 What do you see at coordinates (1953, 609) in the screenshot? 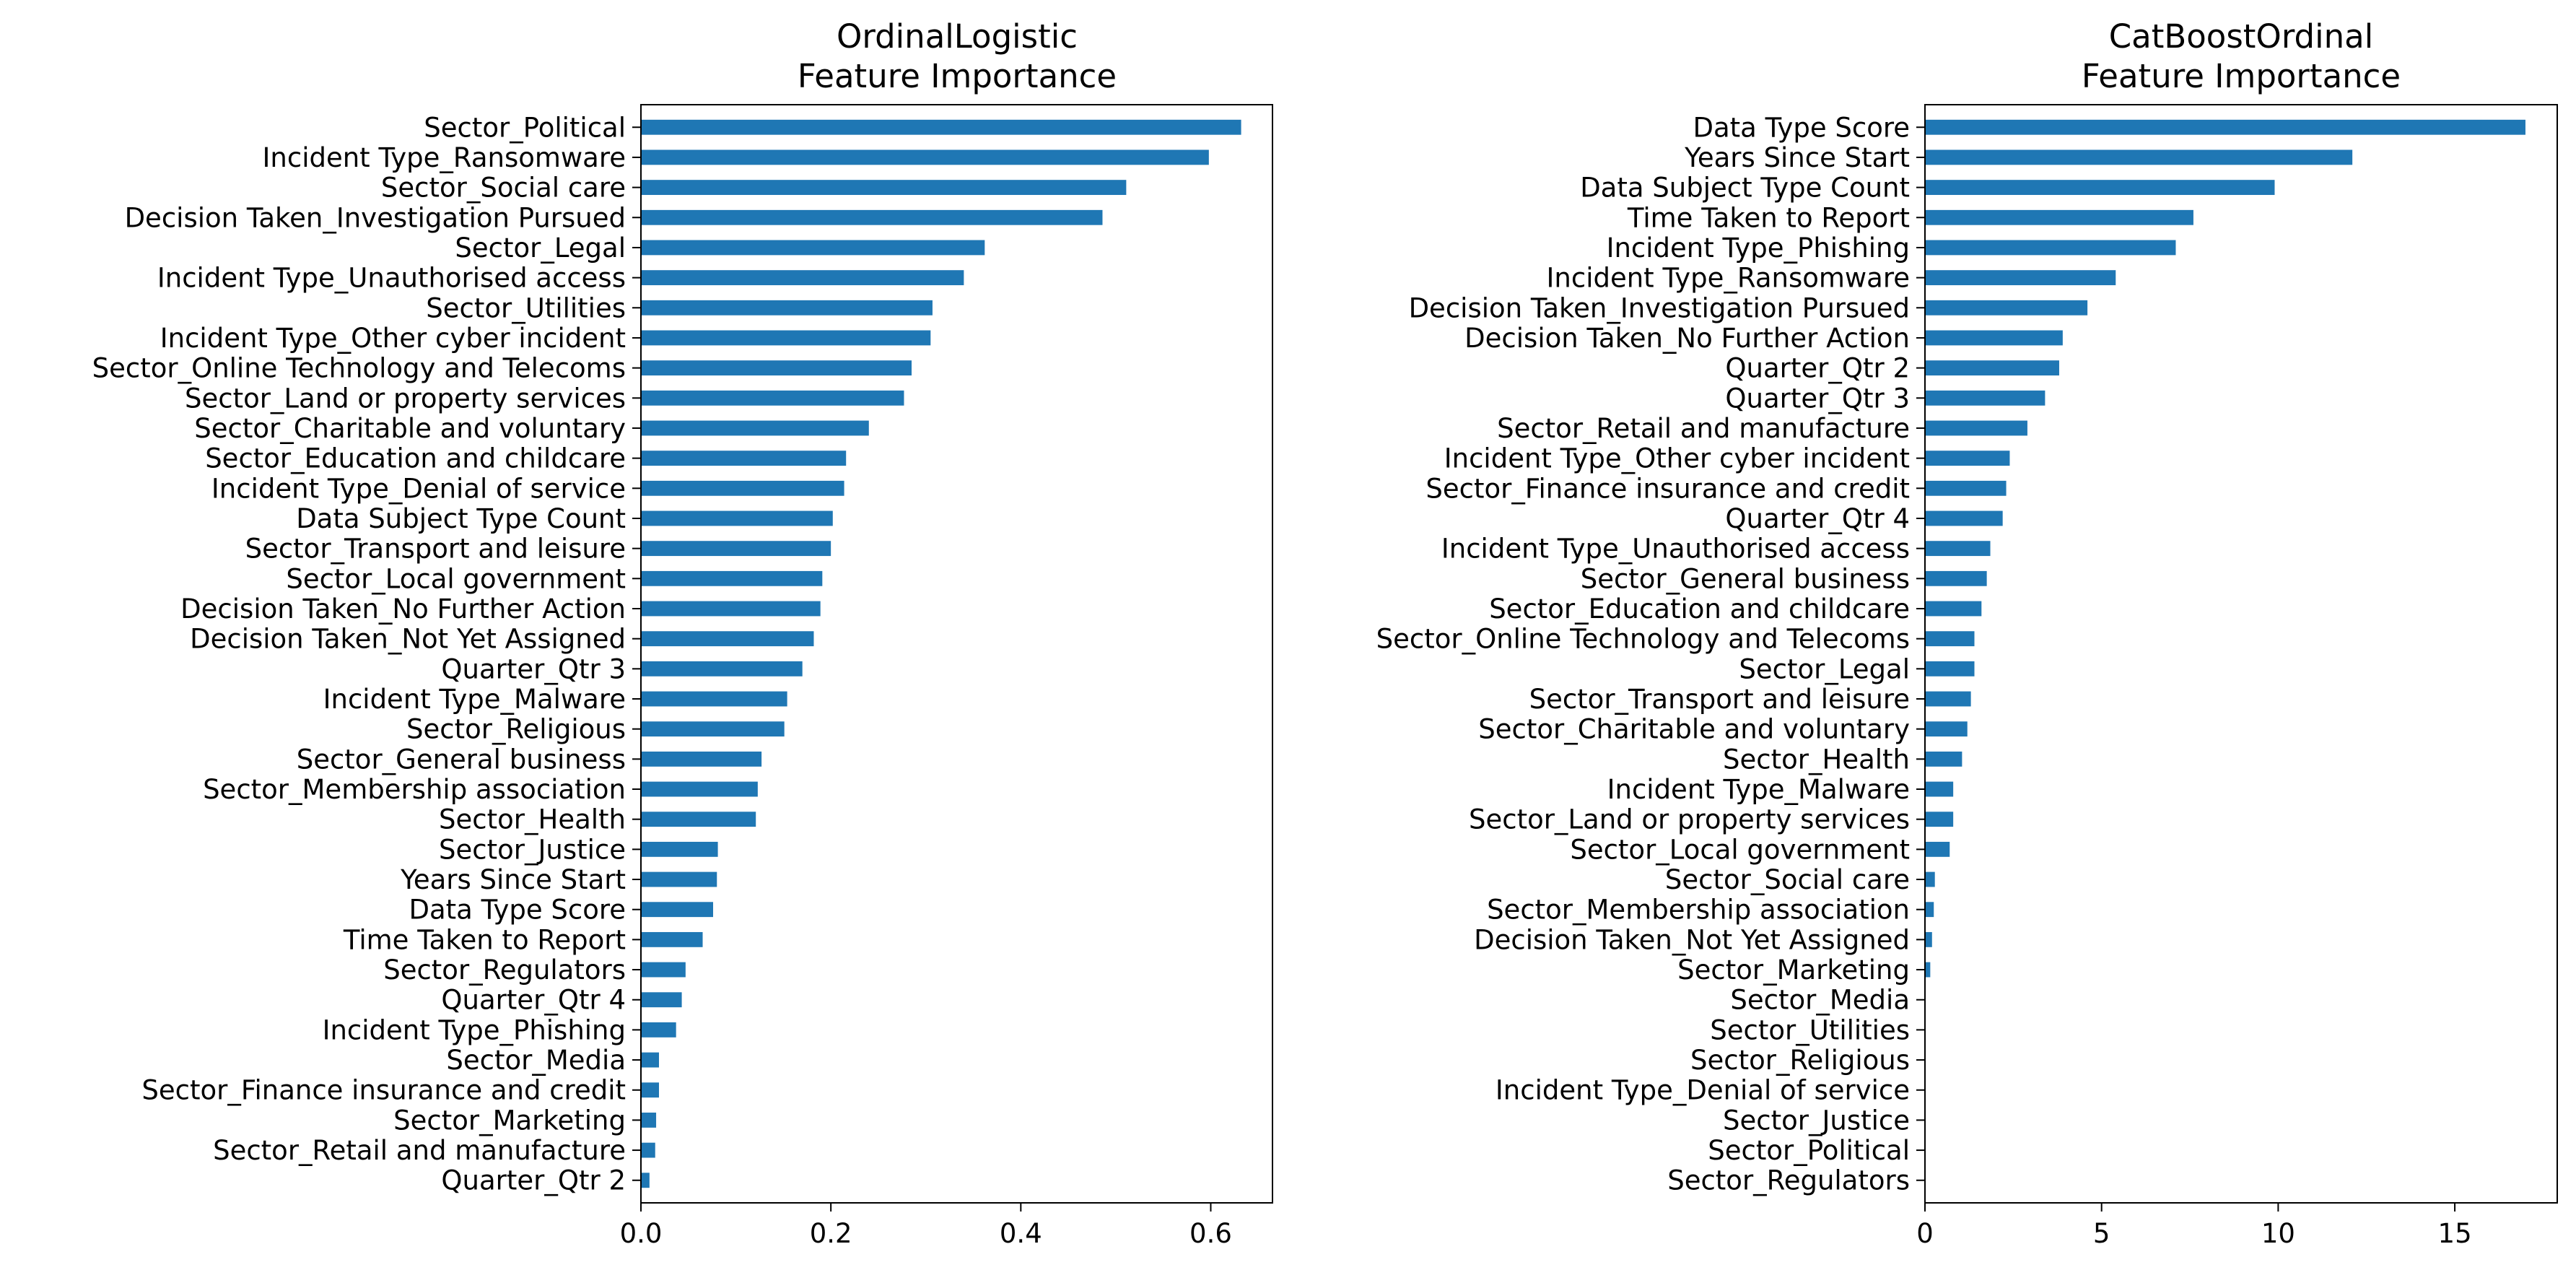
I see `bar-sector-education-and-childcare` at bounding box center [1953, 609].